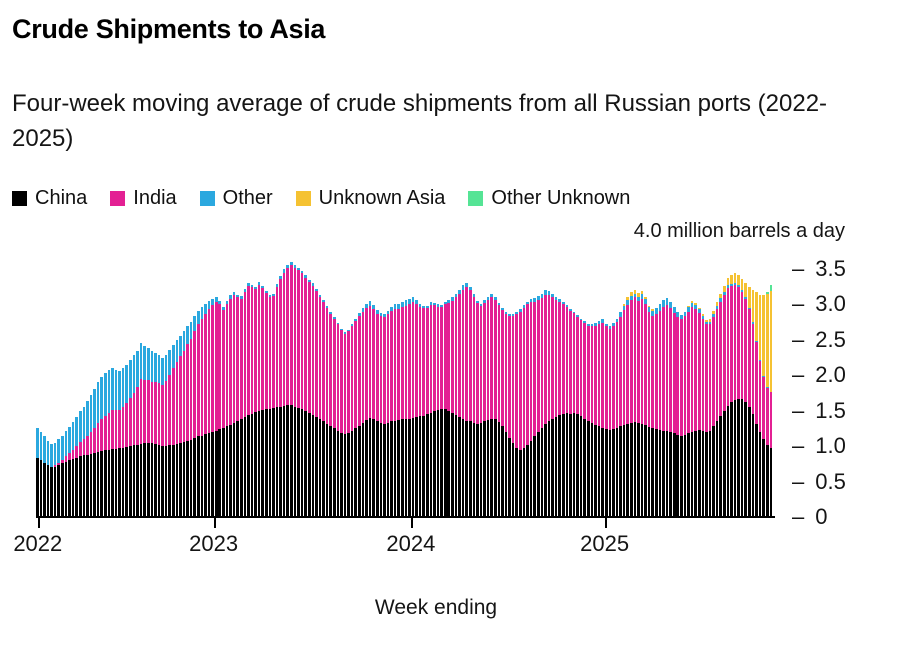 The image size is (906, 647). What do you see at coordinates (819, 446) in the screenshot?
I see `y-axis-tick: –1.0` at bounding box center [819, 446].